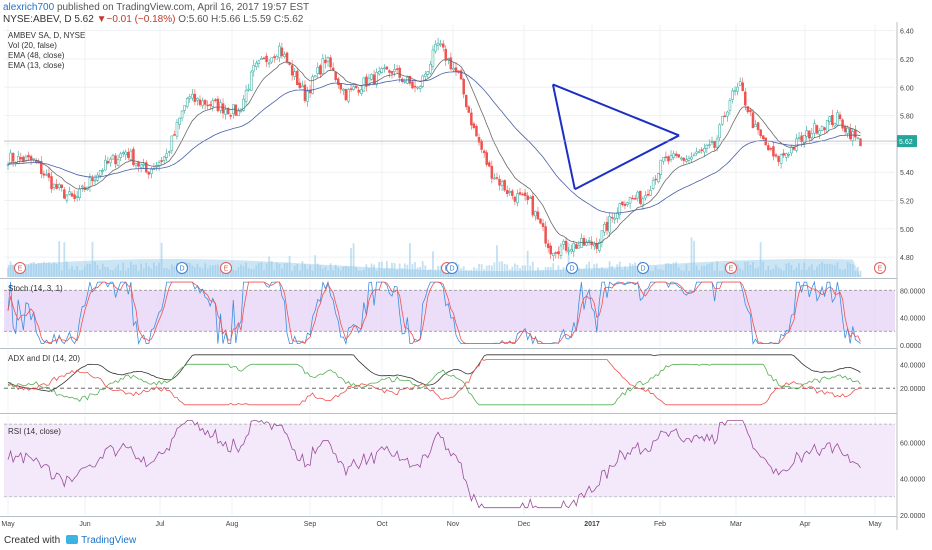 Image resolution: width=932 pixels, height=550 pixels. What do you see at coordinates (70, 540) in the screenshot?
I see `footer: Created with TradingView` at bounding box center [70, 540].